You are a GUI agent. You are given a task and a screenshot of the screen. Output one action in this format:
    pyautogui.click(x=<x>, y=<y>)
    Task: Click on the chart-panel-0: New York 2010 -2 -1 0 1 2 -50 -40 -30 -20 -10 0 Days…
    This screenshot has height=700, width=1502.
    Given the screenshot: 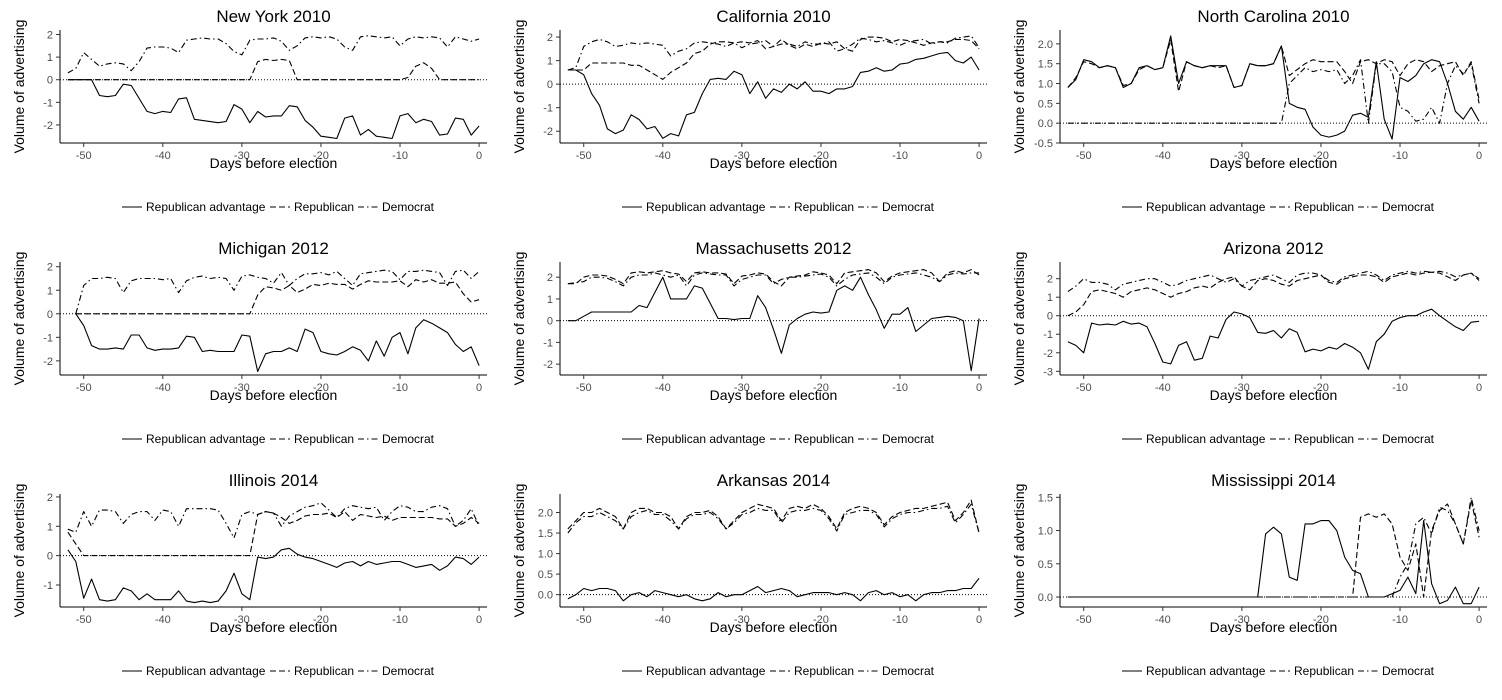 What is the action you would take?
    pyautogui.click(x=249, y=116)
    